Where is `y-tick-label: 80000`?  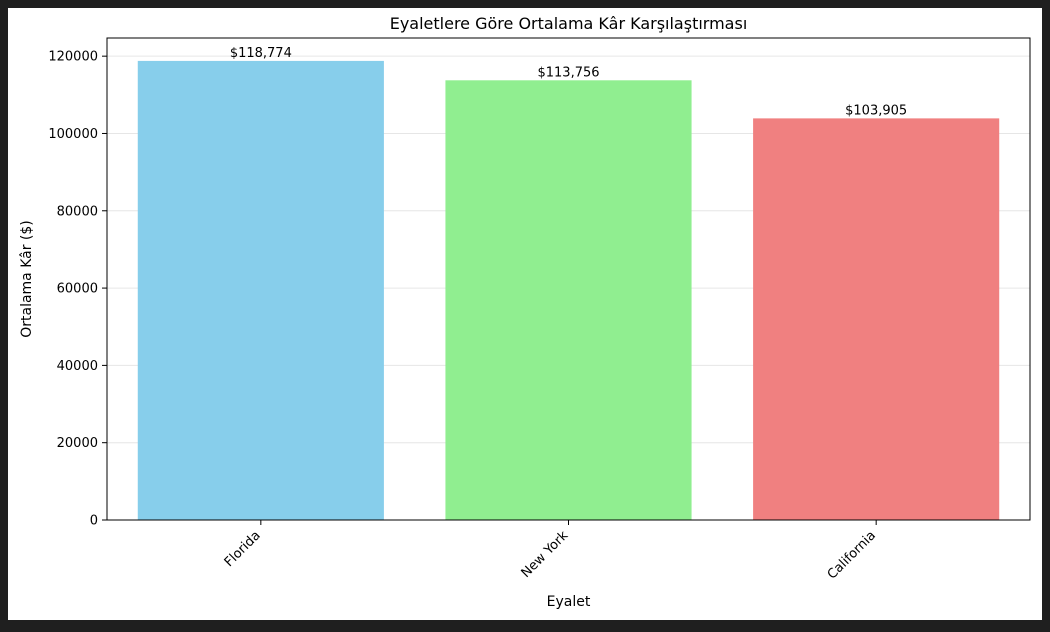 y-tick-label: 80000 is located at coordinates (77, 211).